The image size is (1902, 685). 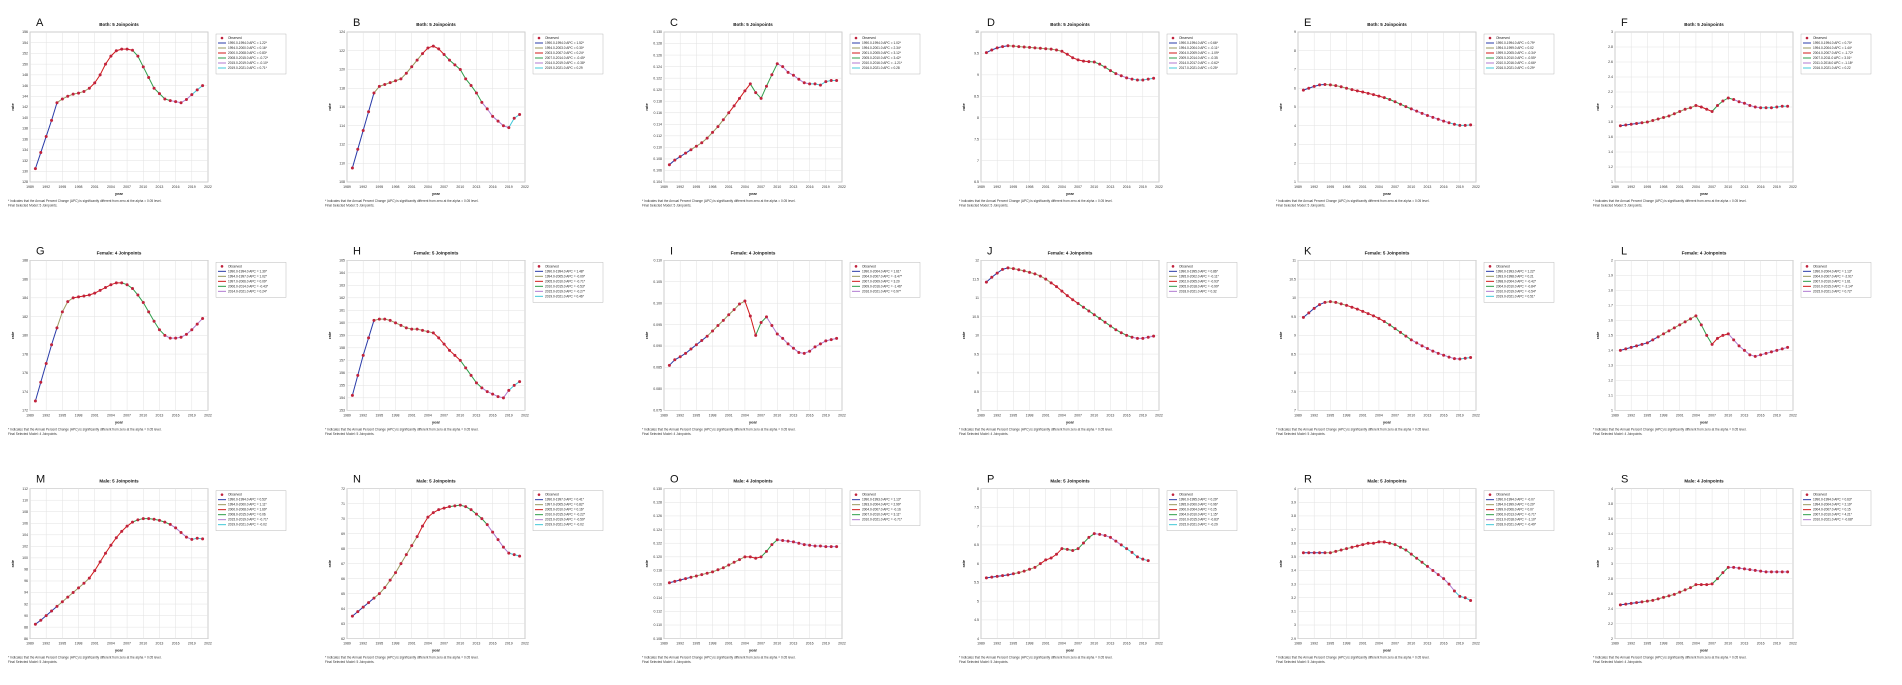 What do you see at coordinates (343, 519) in the screenshot?
I see `y-tick-label: 70` at bounding box center [343, 519].